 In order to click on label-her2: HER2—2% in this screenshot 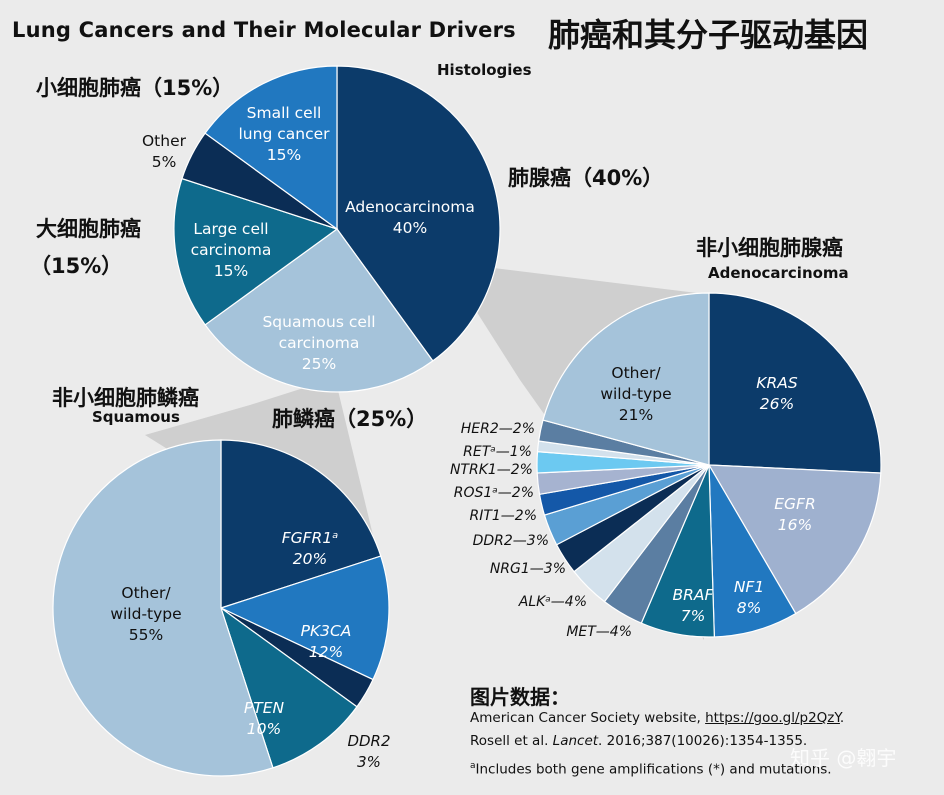, I will do `click(498, 429)`.